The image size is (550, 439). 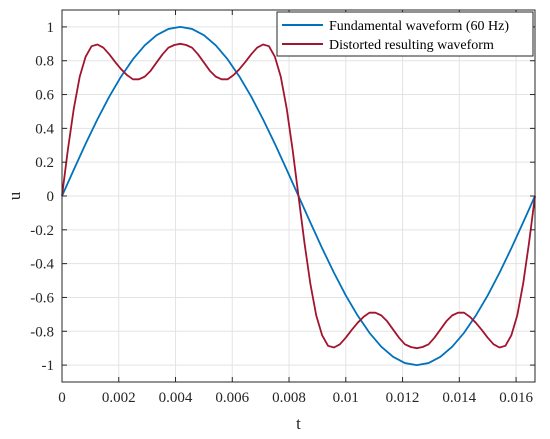 I want to click on y-tick-label: -0.6, so click(x=42, y=298).